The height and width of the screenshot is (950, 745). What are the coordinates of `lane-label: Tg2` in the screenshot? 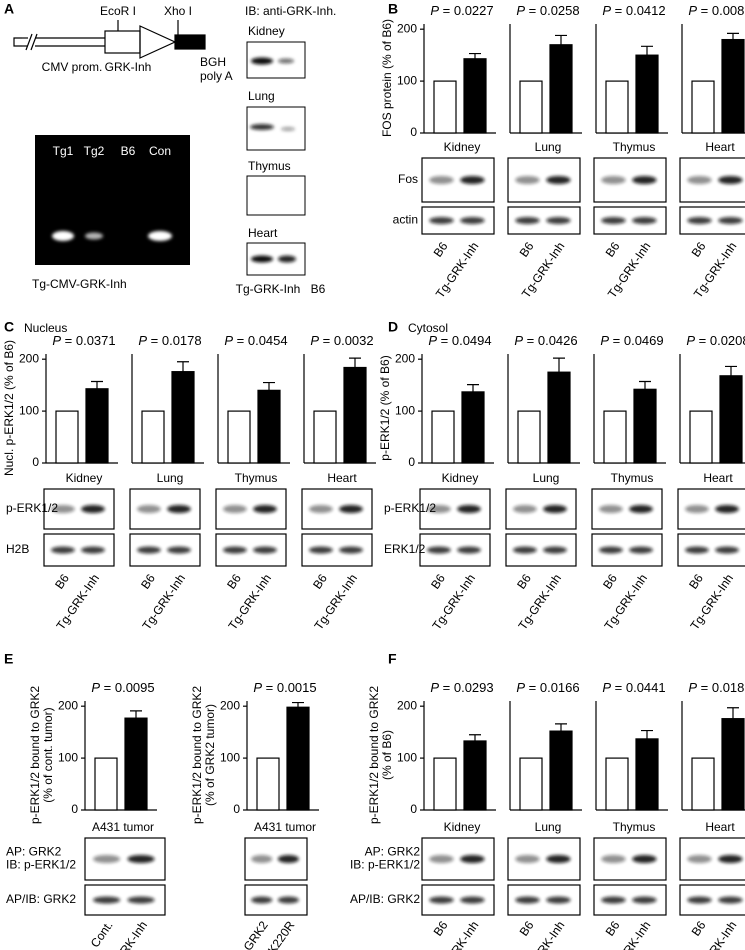 It's located at (94, 151).